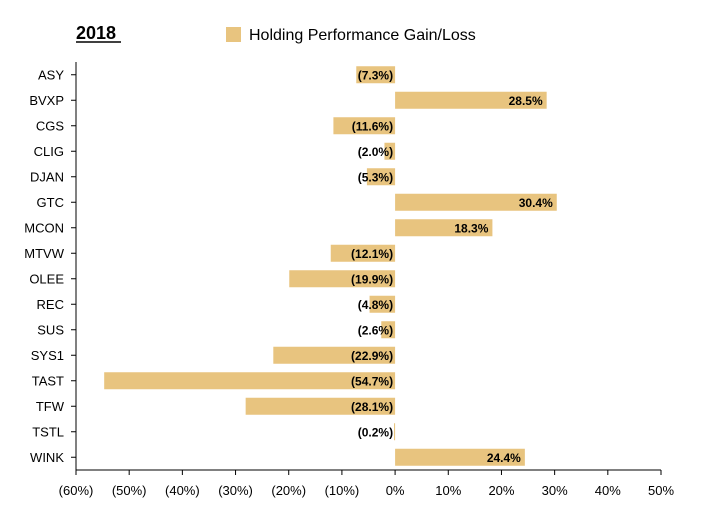 This screenshot has width=716, height=518. I want to click on bar-sus, so click(388, 330).